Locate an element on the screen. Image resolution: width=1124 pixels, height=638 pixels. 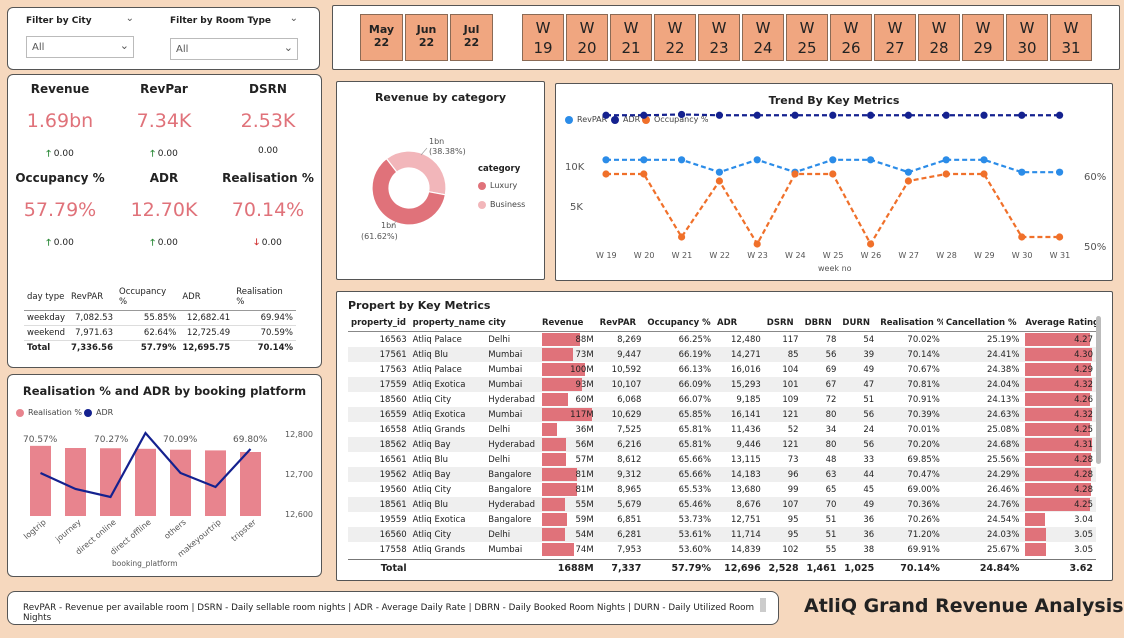
donut-slice-luxury is located at coordinates (409, 191).